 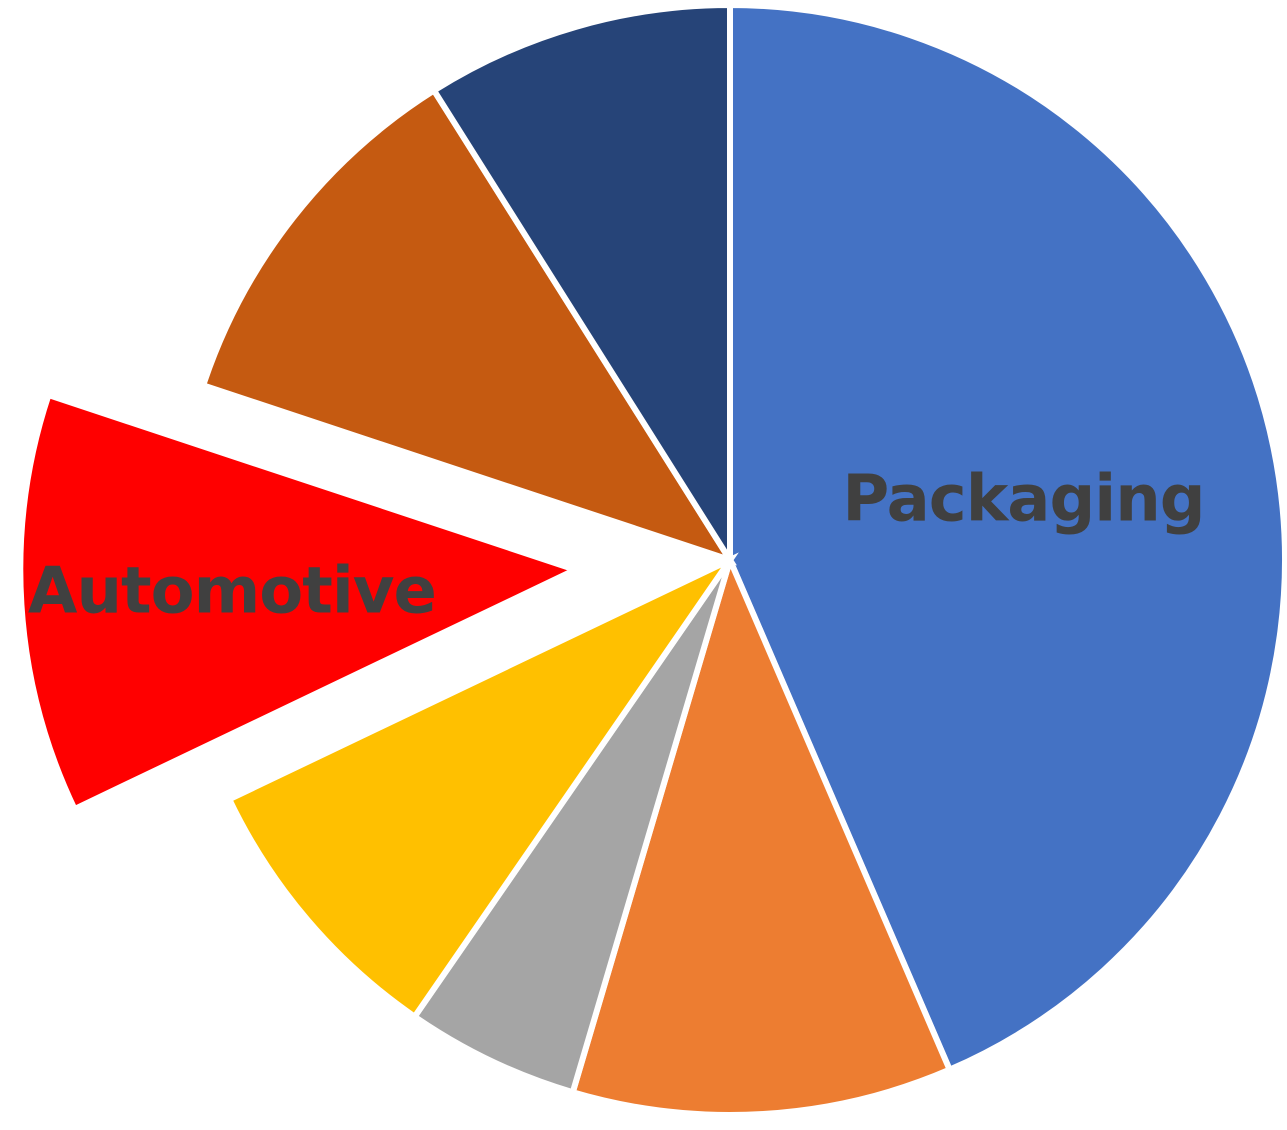 What do you see at coordinates (232, 591) in the screenshot?
I see `slice-label-automotive: Automotive` at bounding box center [232, 591].